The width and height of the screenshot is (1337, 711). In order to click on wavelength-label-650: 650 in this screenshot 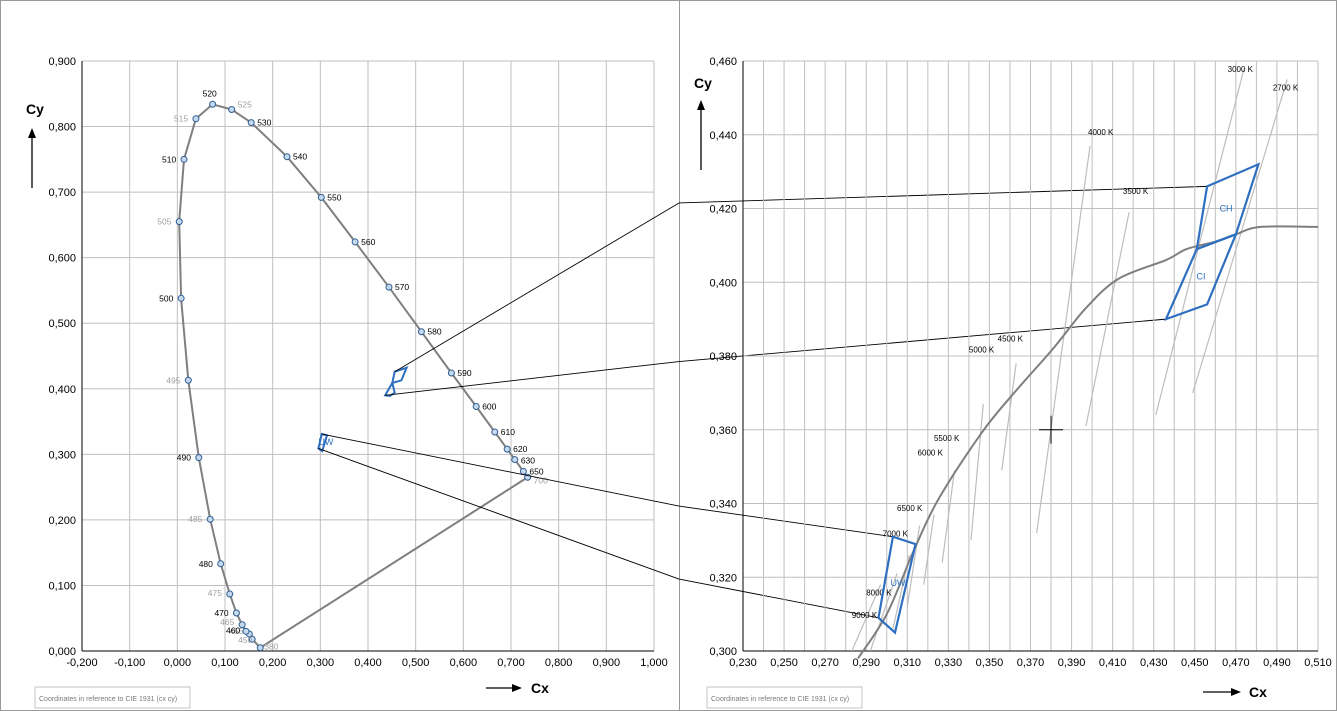, I will do `click(536, 471)`.